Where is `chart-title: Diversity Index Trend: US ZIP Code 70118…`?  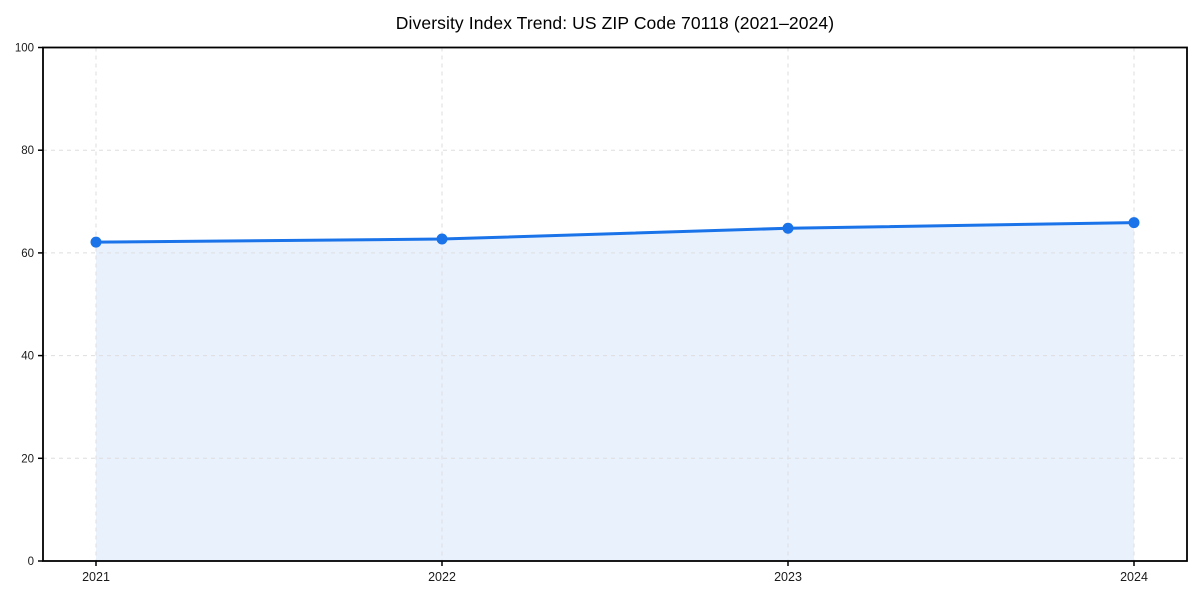 chart-title: Diversity Index Trend: US ZIP Code 70118… is located at coordinates (615, 23).